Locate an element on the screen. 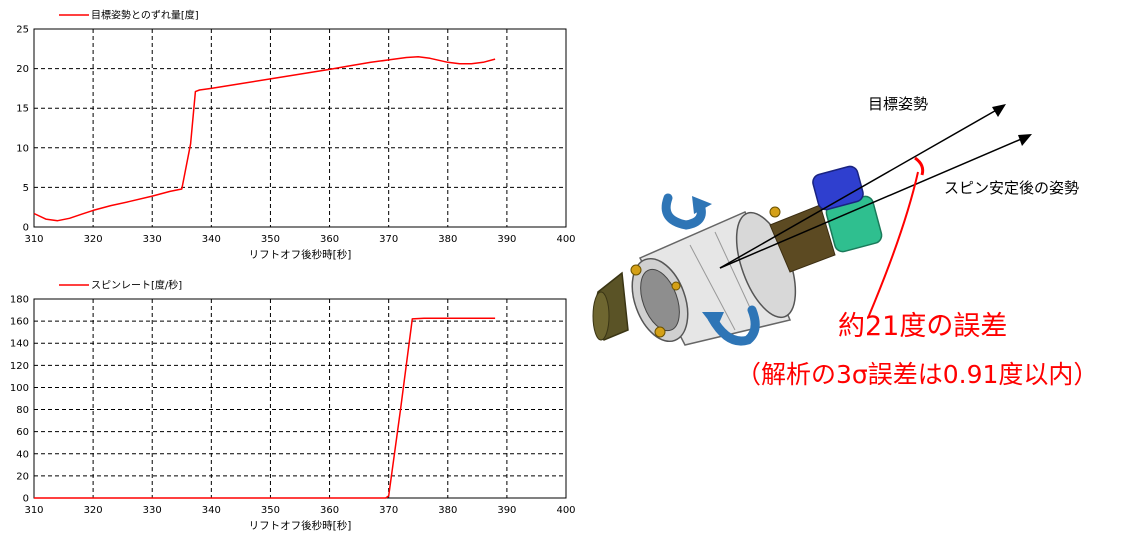 This screenshot has height=540, width=1136. error-callout-line is located at coordinates (893, 245).